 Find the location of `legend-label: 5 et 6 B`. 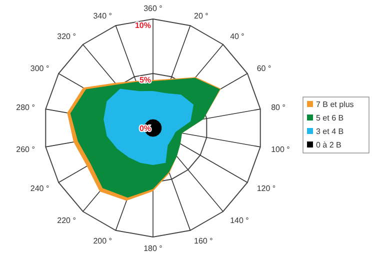

legend-label: 5 et 6 B is located at coordinates (330, 118).